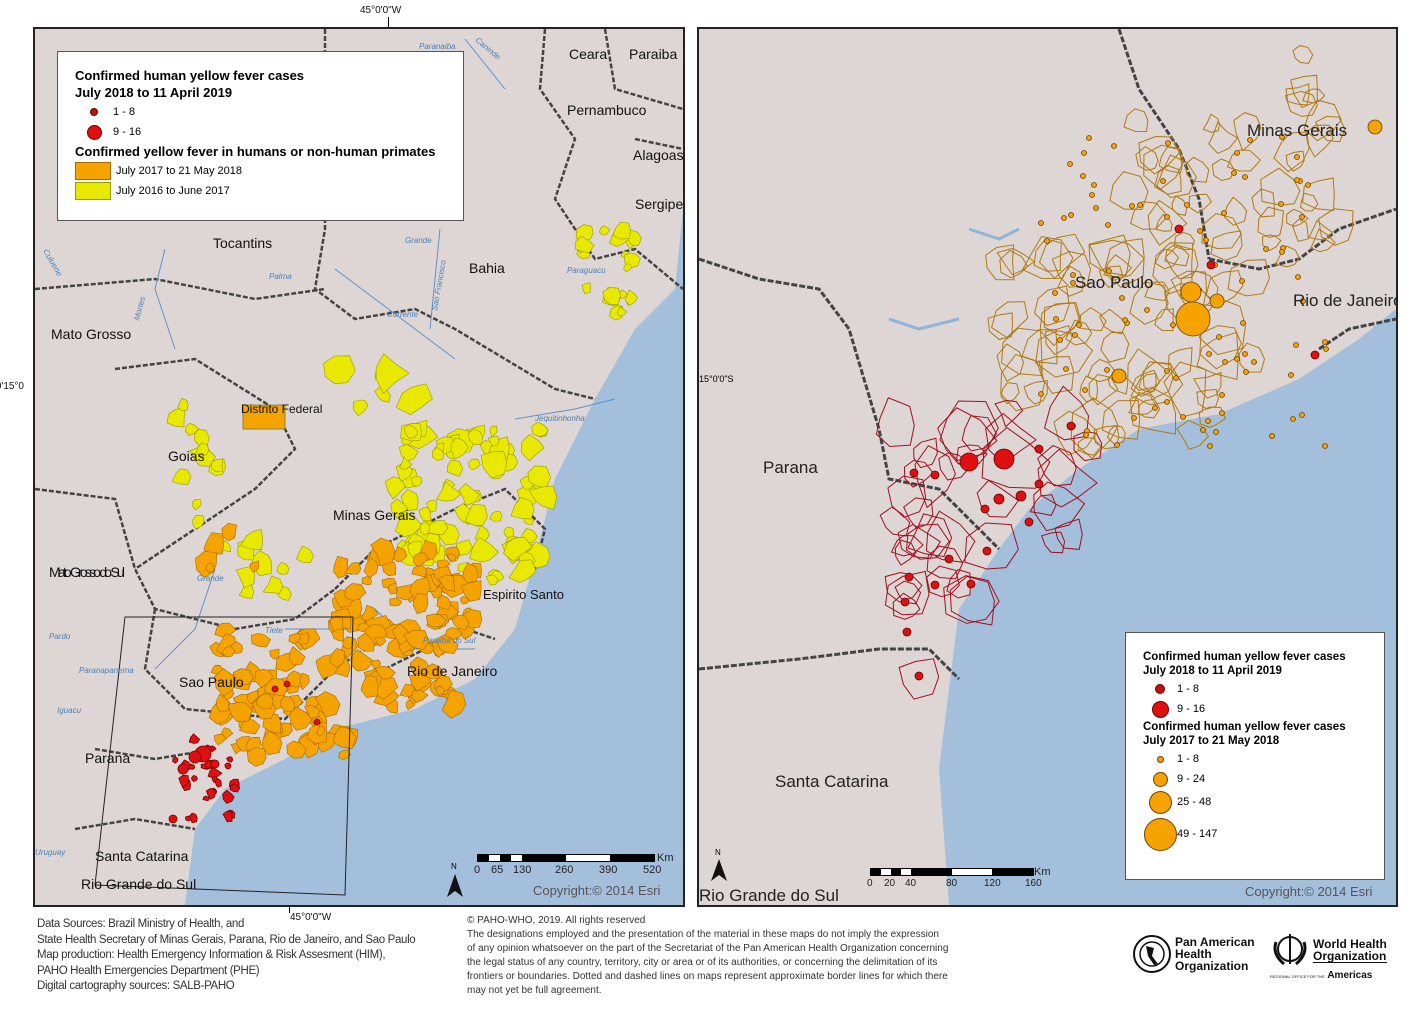  I want to click on distrito-federal-area, so click(264, 417).